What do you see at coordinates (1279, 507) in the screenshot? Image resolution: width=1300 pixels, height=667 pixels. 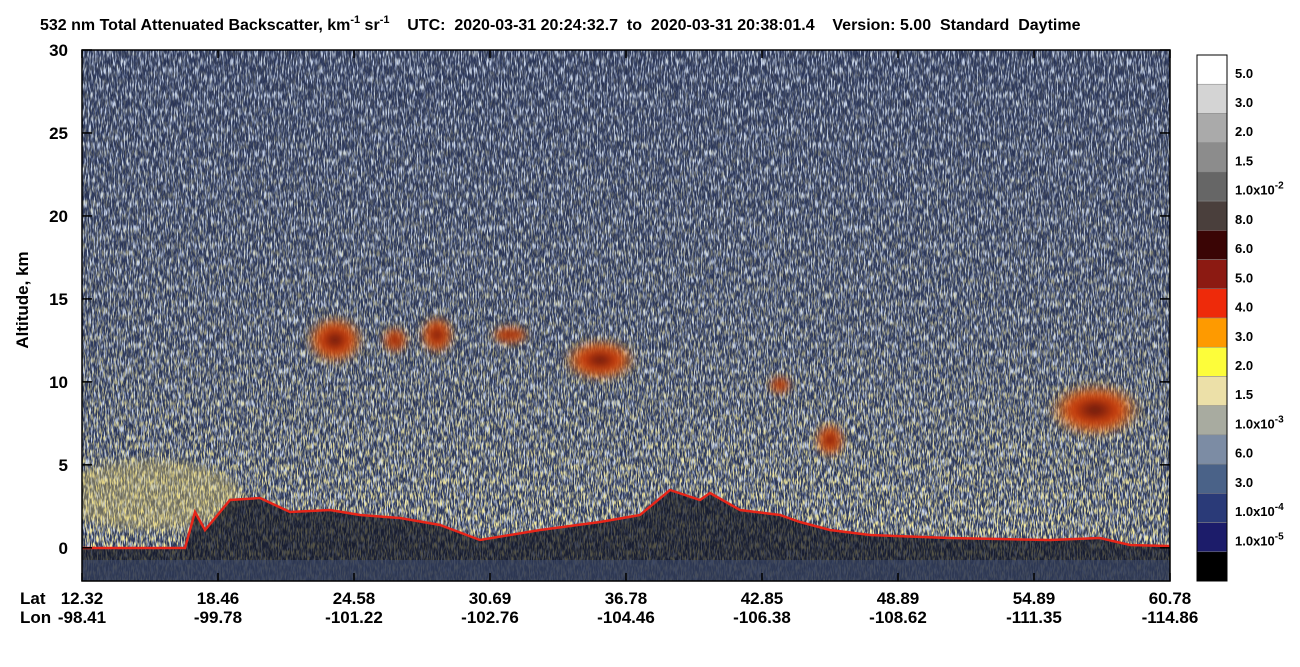 I see `colorbar-label-exponent: -4` at bounding box center [1279, 507].